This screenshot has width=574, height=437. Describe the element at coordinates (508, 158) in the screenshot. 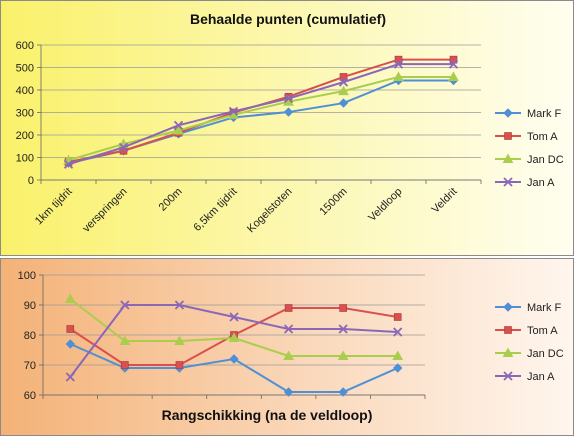

I see `points-chart-legend-marker-jan-dc` at that location.